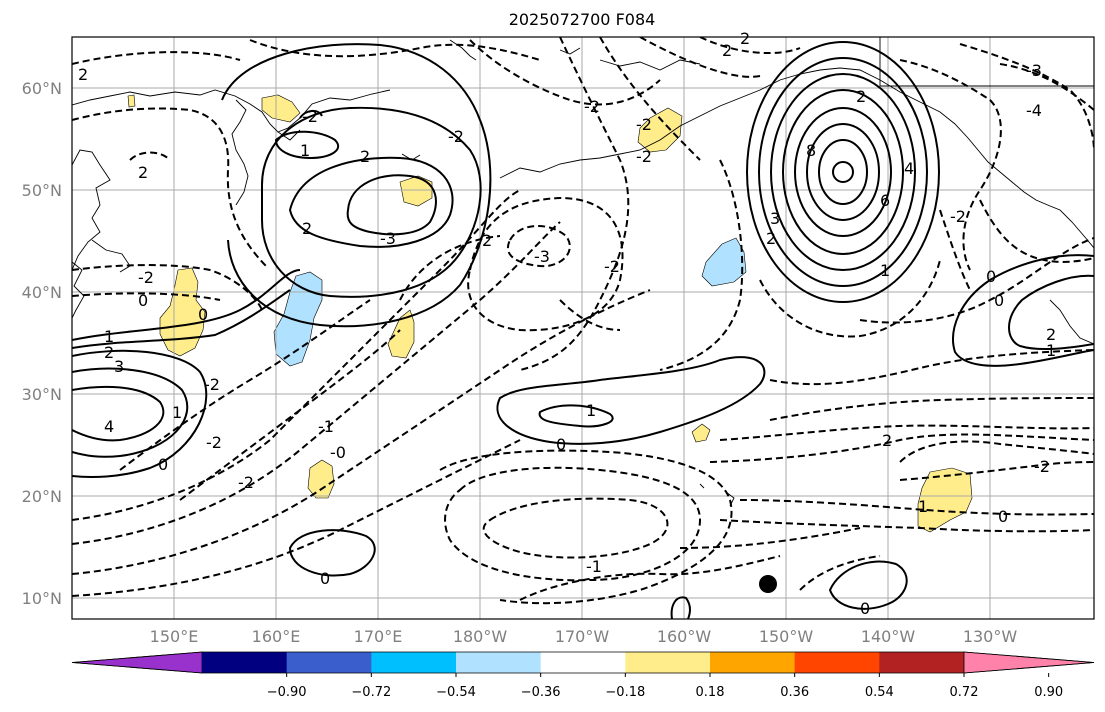 The width and height of the screenshot is (1105, 712). I want to click on patch-blue-central, so click(724, 262).